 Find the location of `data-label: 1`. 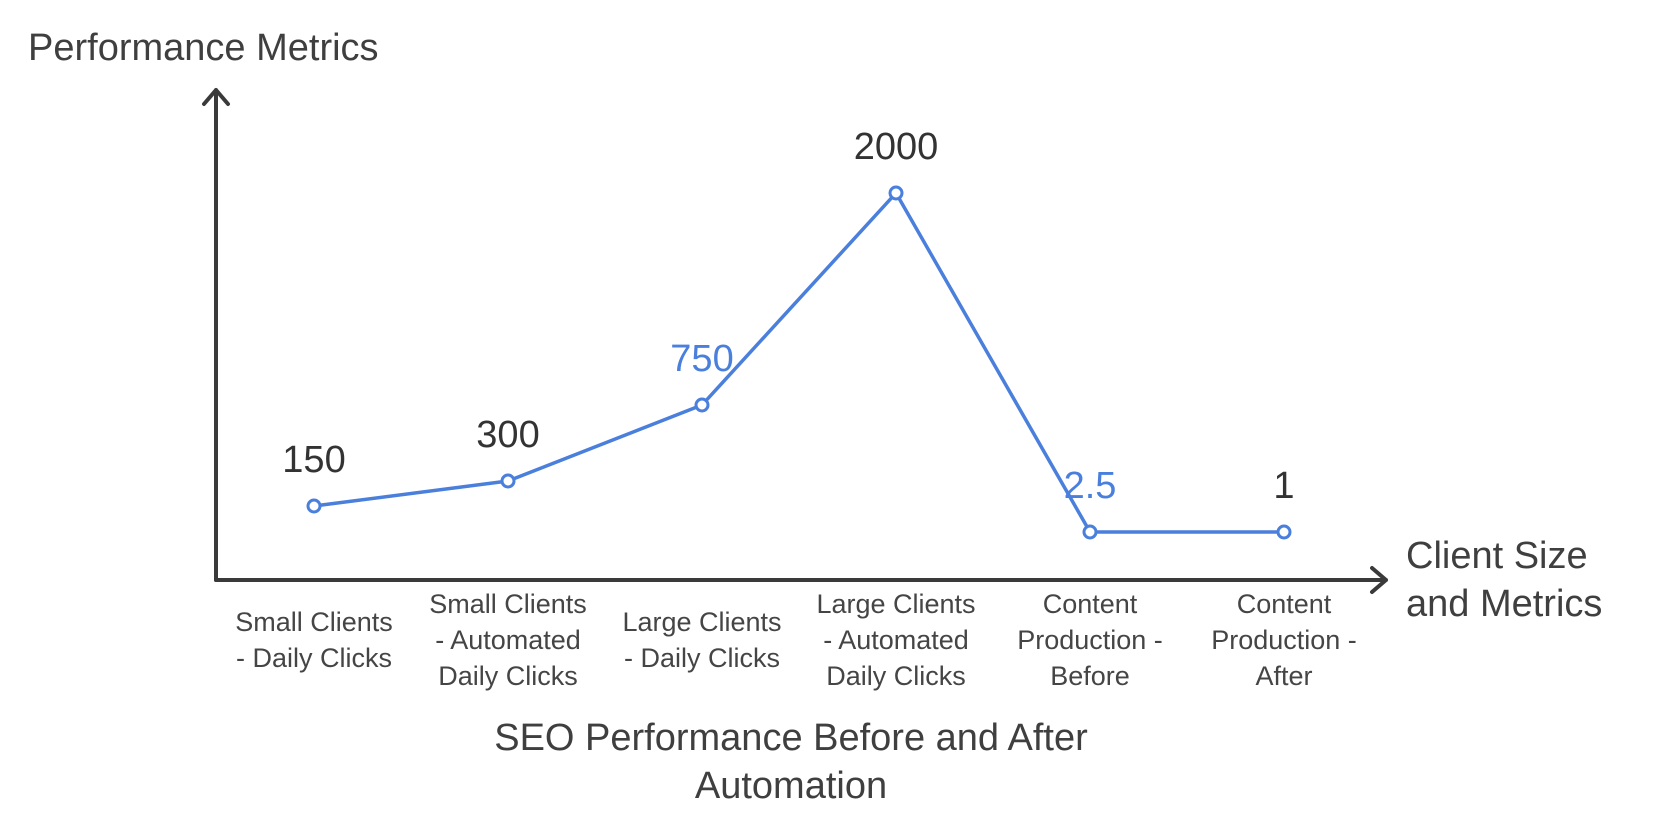

data-label: 1 is located at coordinates (1283, 486).